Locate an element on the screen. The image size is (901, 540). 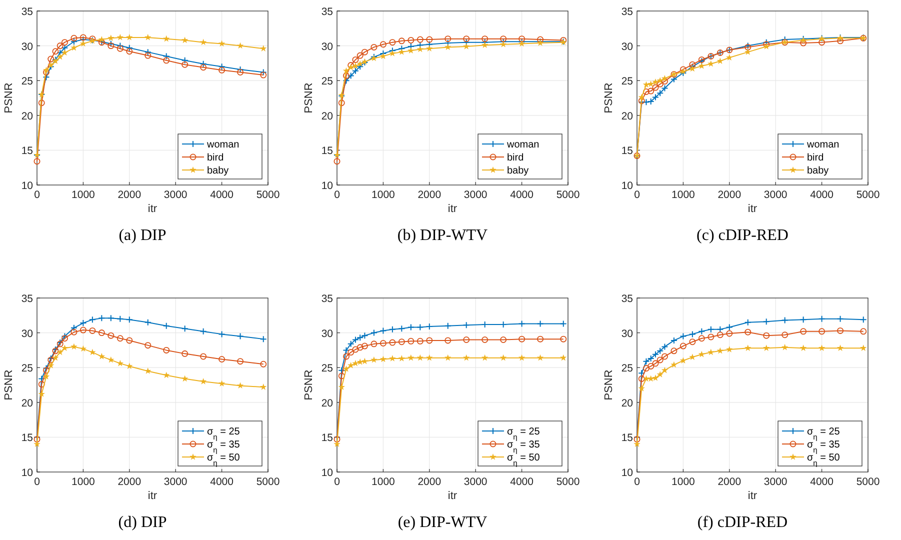
text: (e) DIP-WTV is located at coordinates (443, 522).